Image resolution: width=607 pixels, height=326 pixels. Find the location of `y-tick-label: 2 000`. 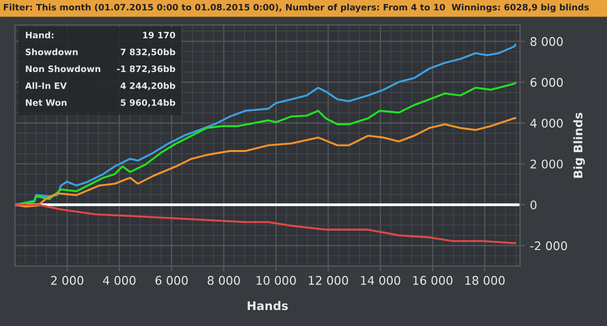

y-tick-label: 2 000 is located at coordinates (546, 164).